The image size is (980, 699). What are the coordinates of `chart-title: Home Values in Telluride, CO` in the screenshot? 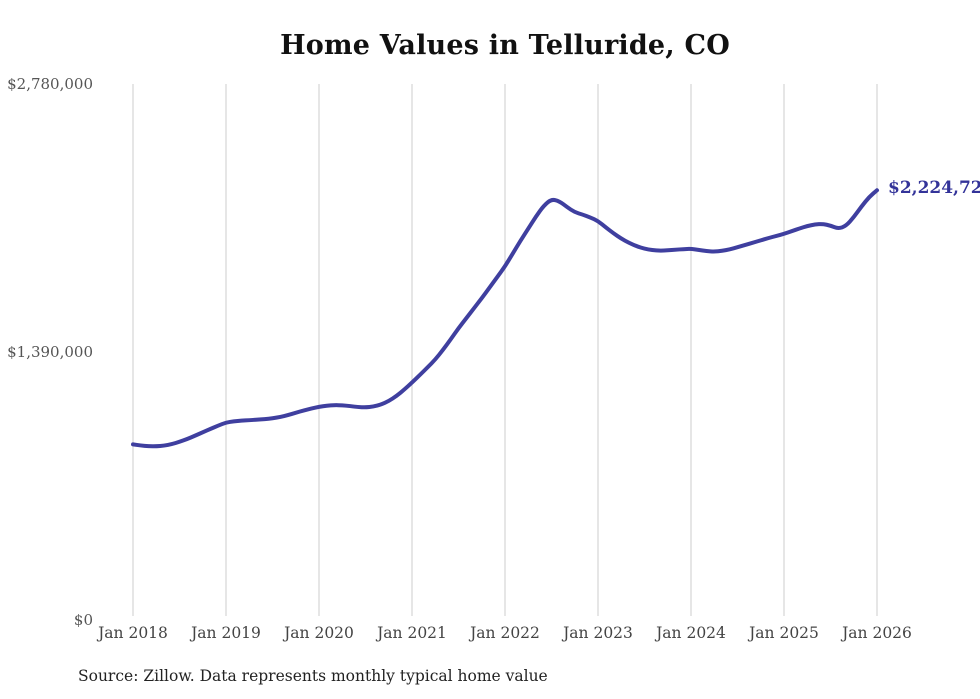 It's located at (505, 45).